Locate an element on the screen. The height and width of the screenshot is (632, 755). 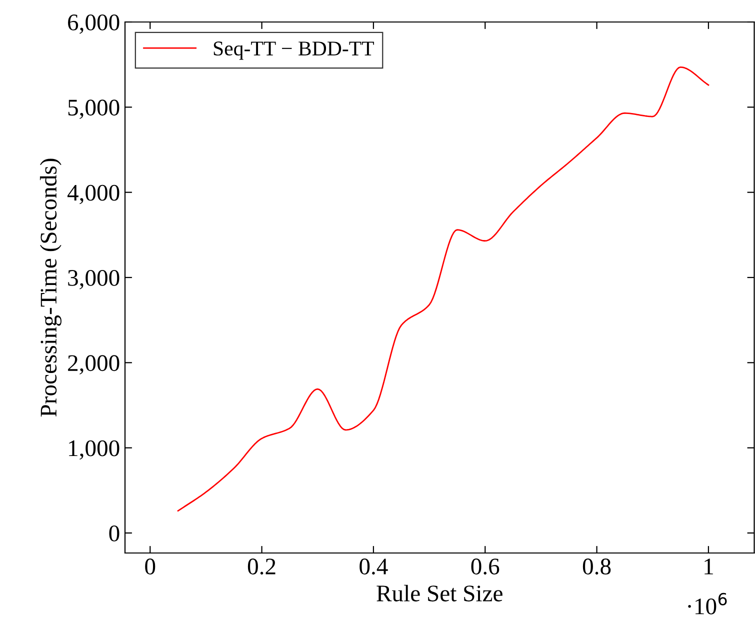
x-tick-label: 1 is located at coordinates (708, 566).